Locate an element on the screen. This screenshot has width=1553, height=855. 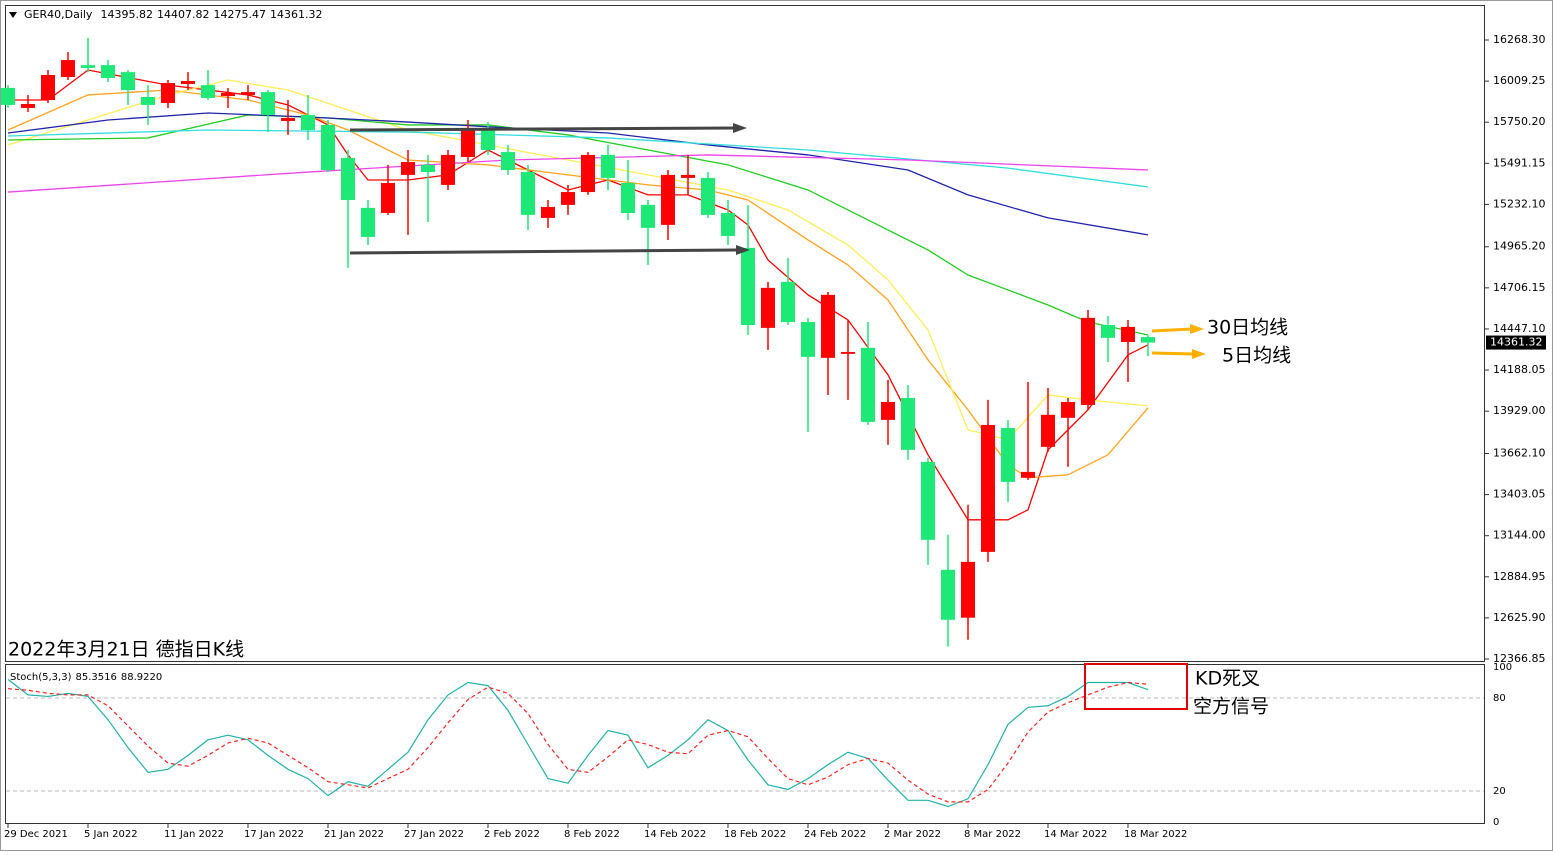
y-tick-label: 12884.95 is located at coordinates (1519, 576).